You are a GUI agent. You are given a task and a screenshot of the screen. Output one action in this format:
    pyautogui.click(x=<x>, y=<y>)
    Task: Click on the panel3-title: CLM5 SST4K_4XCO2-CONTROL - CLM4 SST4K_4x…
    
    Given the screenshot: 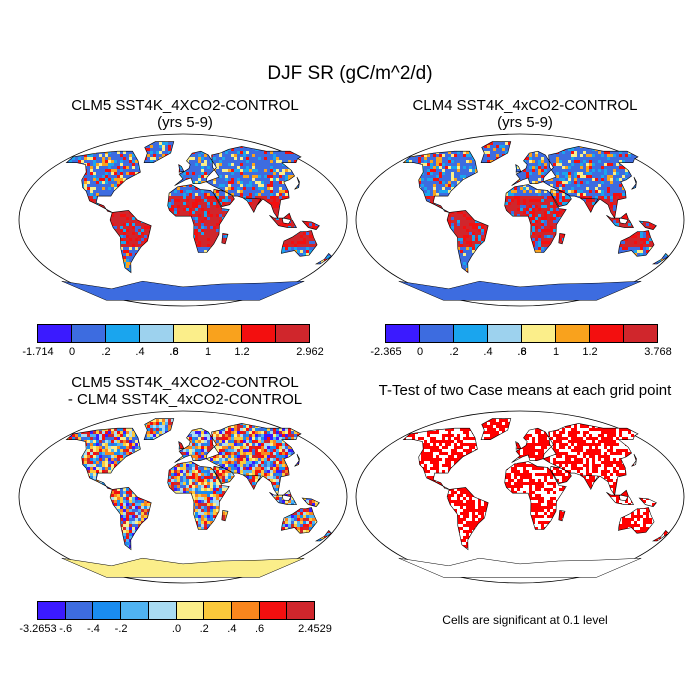 What is the action you would take?
    pyautogui.click(x=185, y=391)
    